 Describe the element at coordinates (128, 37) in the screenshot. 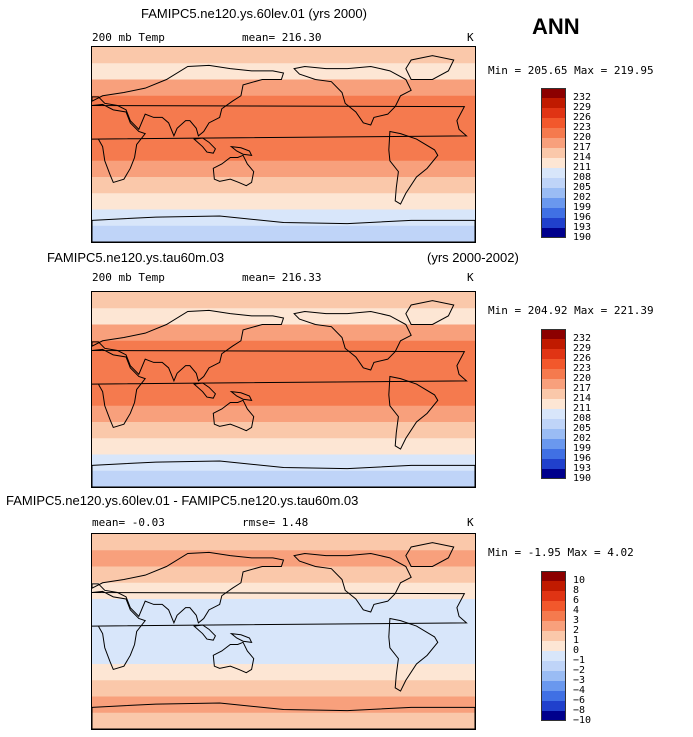

I see `variable-label-1: 200 mb Temp` at that location.